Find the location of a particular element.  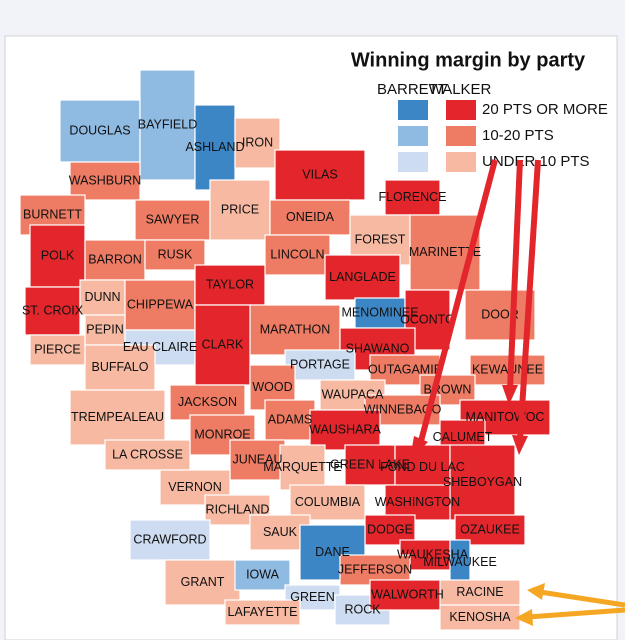

county-label: LA CROSSE is located at coordinates (147, 454).